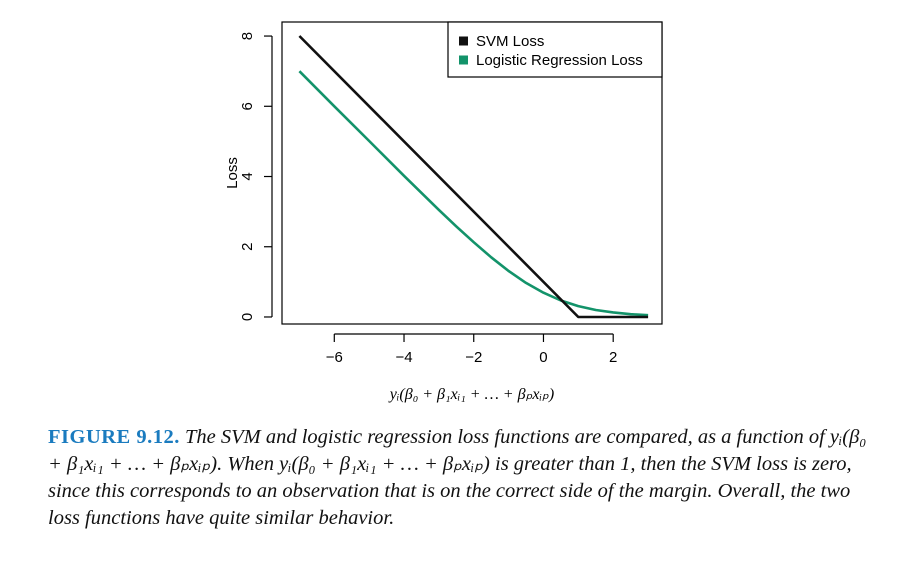 This screenshot has height=580, width=920. What do you see at coordinates (543, 357) in the screenshot?
I see `x-tick-label: 0` at bounding box center [543, 357].